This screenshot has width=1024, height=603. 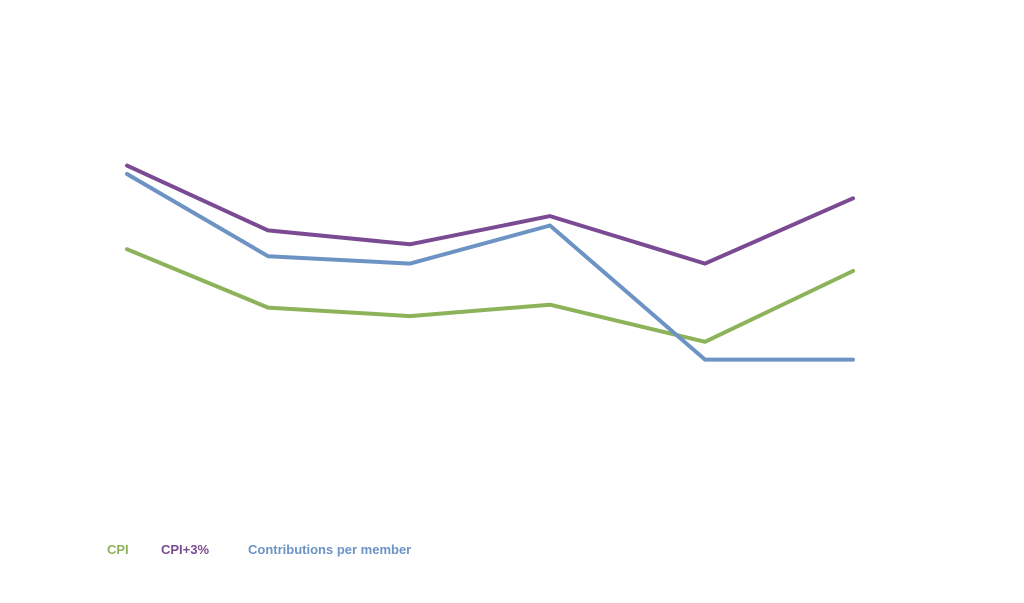 I want to click on legend: CPI CPI+3% Contributions per member, so click(x=259, y=549).